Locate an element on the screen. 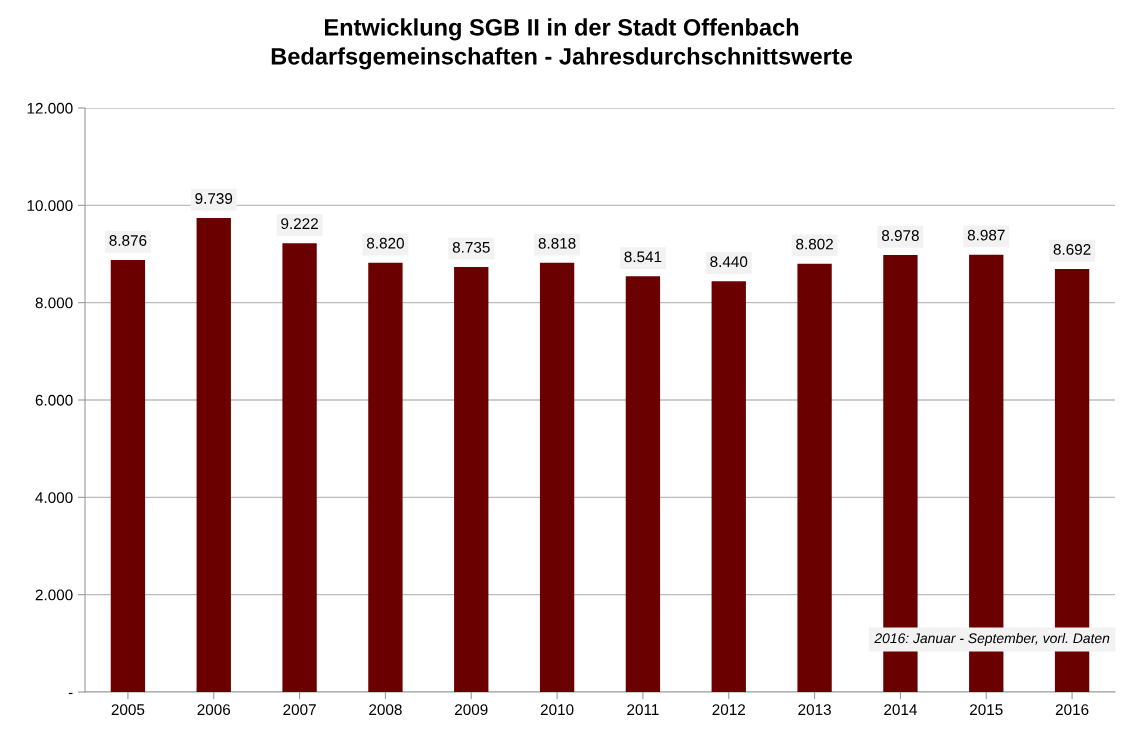 This screenshot has width=1123, height=733. y-tick-label: 4.000 is located at coordinates (54, 498).